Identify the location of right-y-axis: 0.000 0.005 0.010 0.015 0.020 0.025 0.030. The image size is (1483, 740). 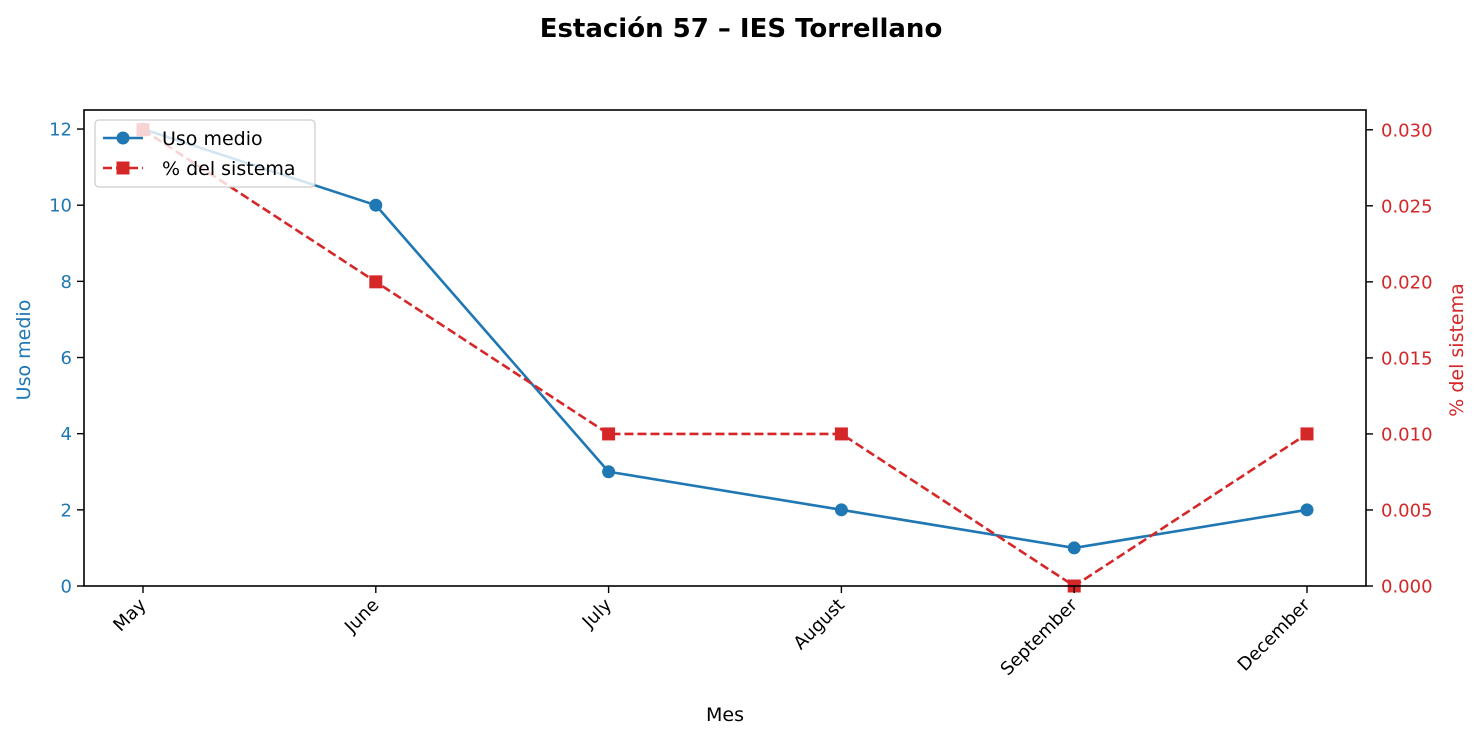
(1399, 359).